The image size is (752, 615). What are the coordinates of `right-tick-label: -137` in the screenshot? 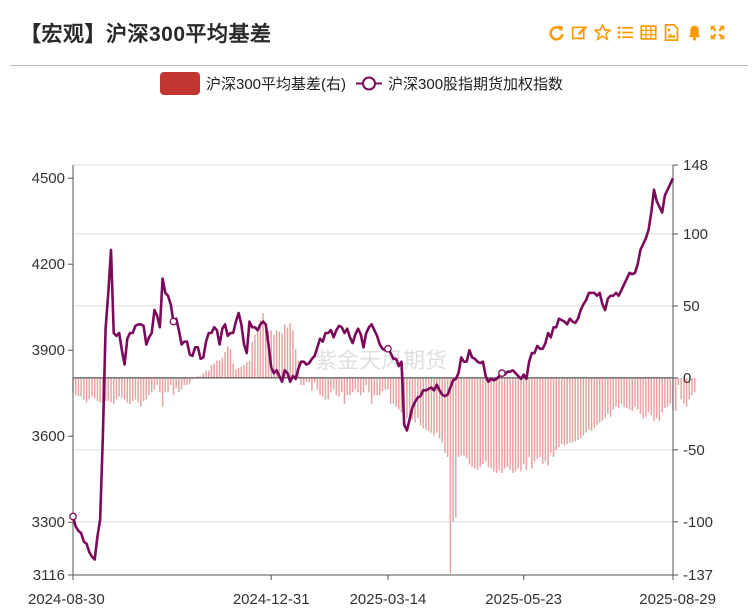 It's located at (698, 575).